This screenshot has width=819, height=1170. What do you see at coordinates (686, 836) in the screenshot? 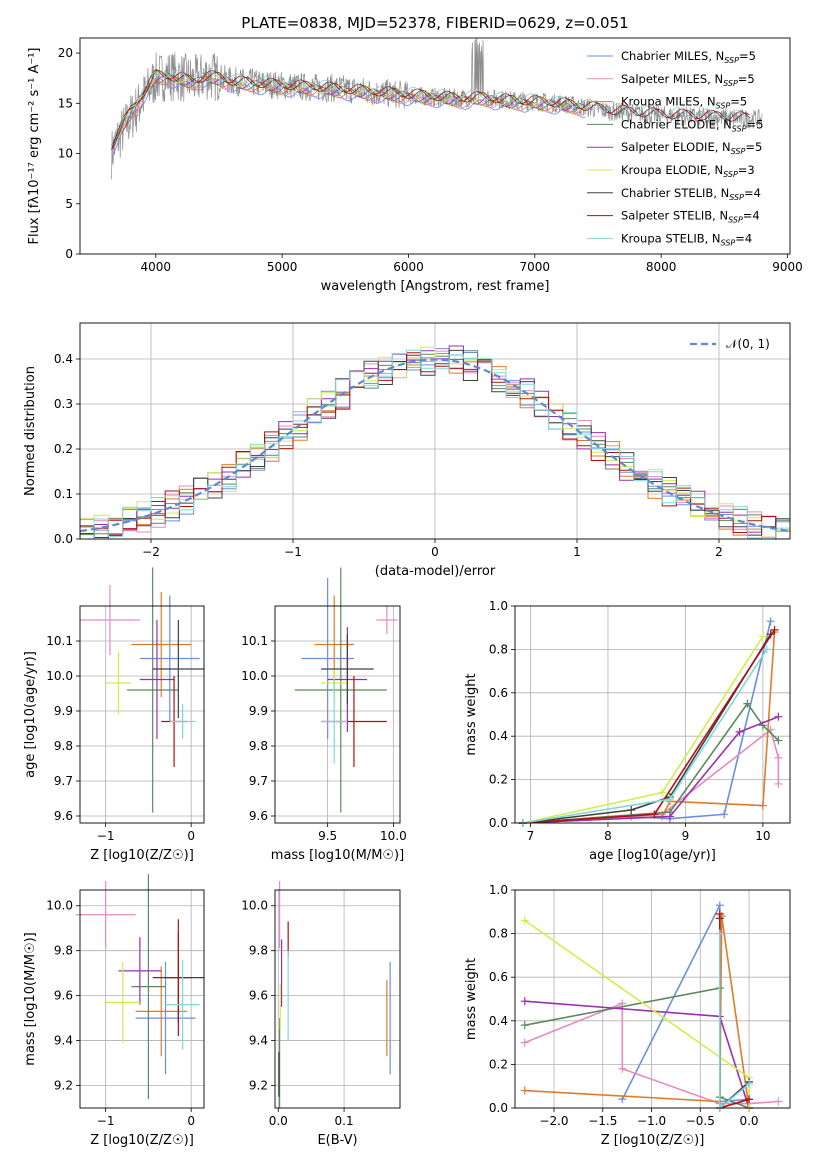
I see `x-tick-label: 9` at bounding box center [686, 836].